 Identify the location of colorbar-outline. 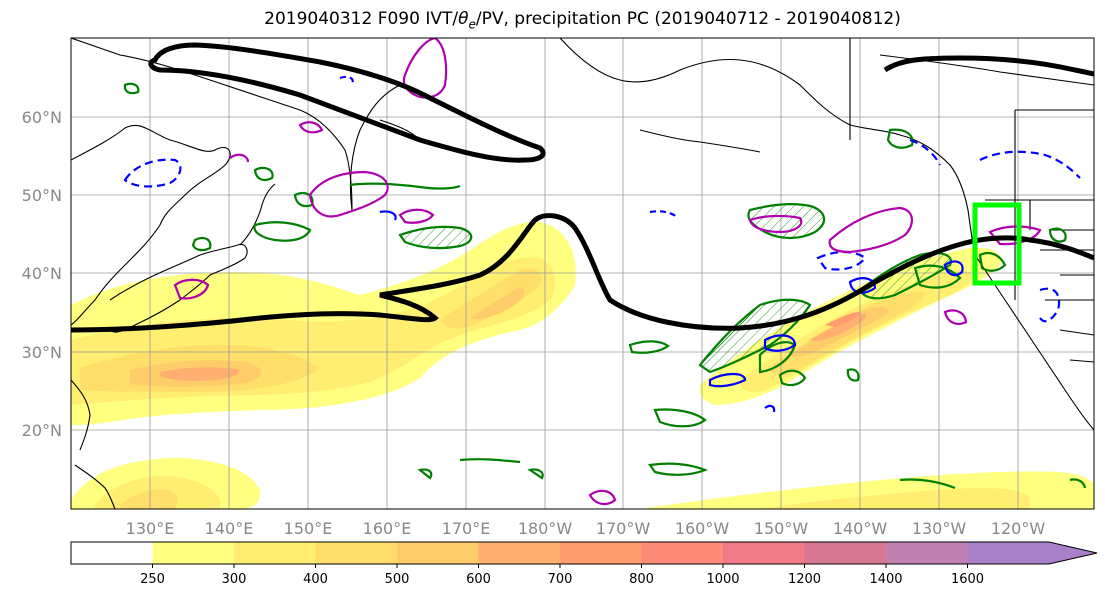
(584, 553).